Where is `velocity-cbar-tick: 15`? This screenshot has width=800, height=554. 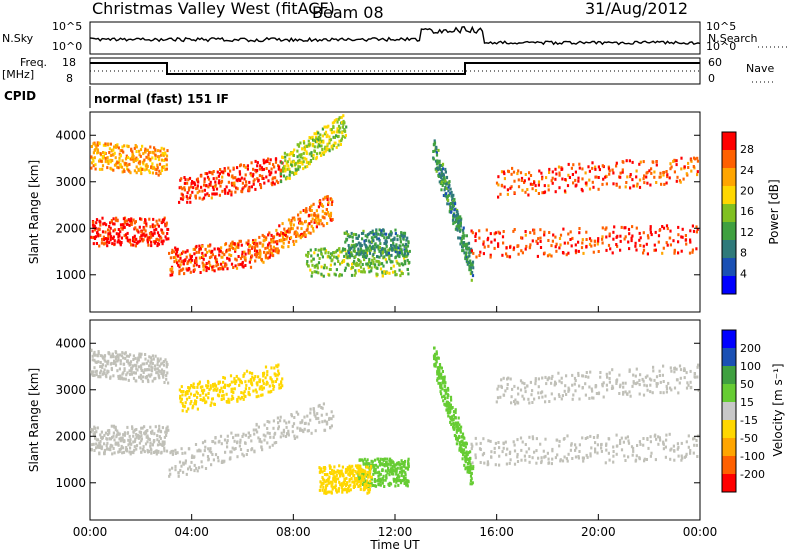 velocity-cbar-tick: 15 is located at coordinates (747, 402).